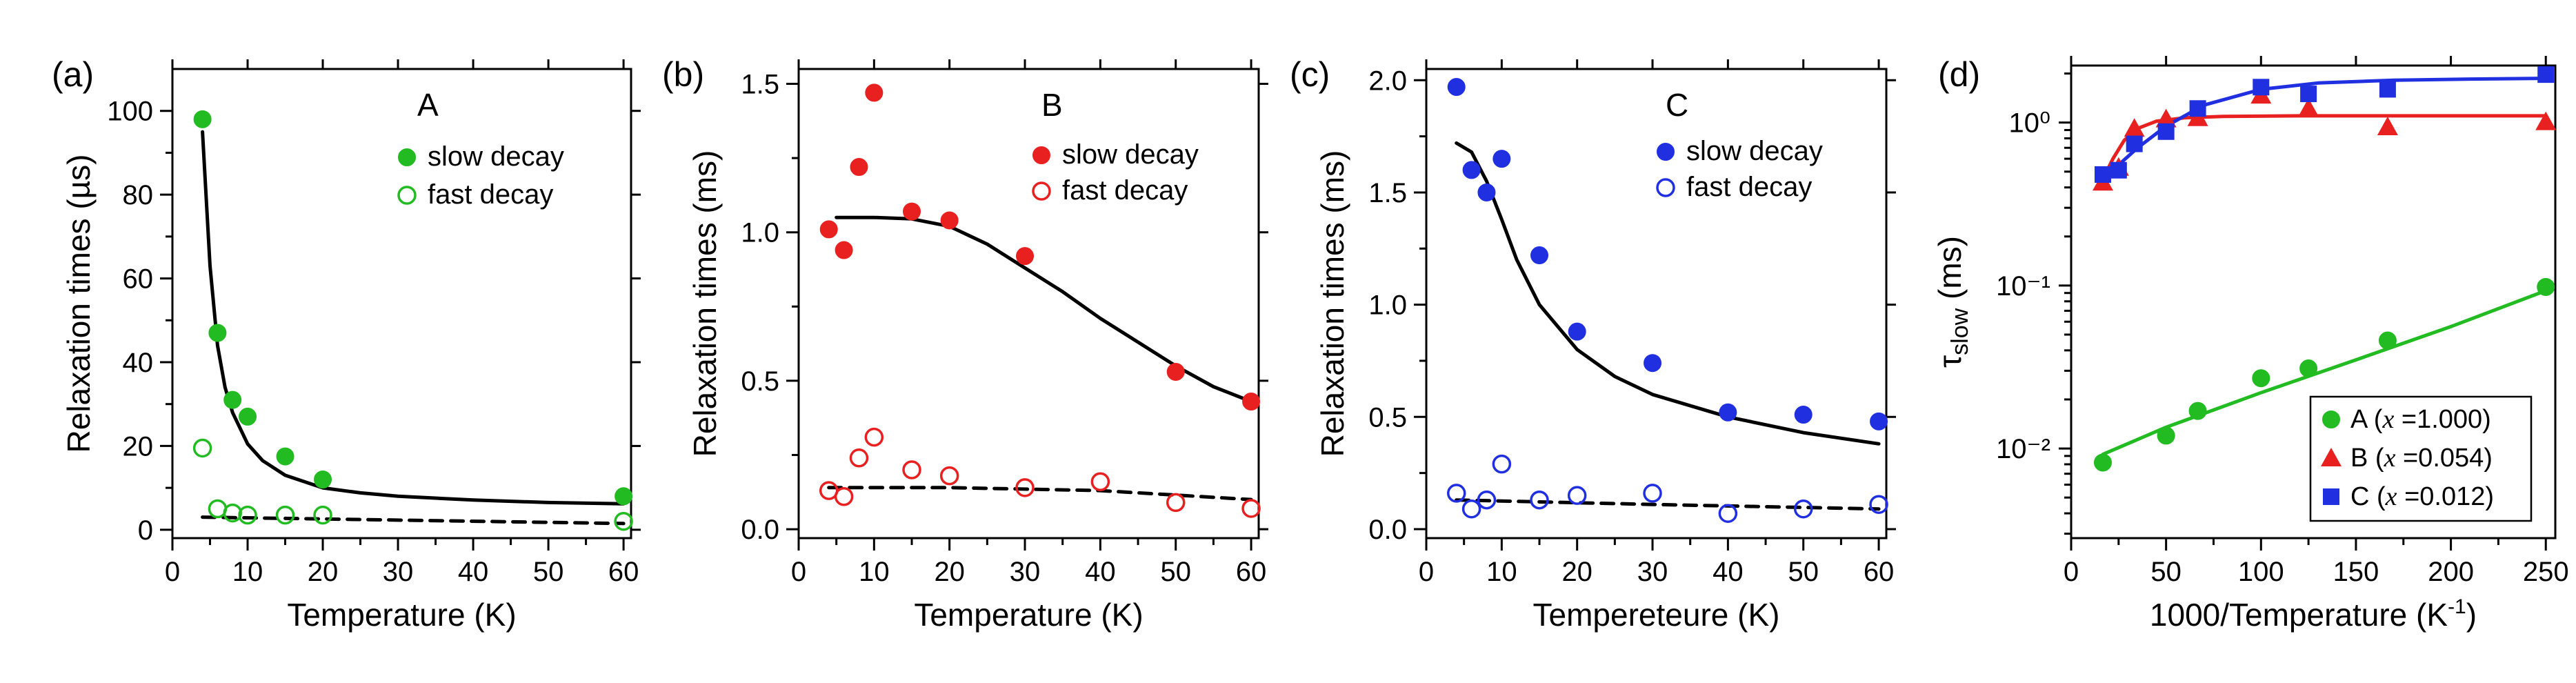  I want to click on y-tick-label: 1.0, so click(760, 233).